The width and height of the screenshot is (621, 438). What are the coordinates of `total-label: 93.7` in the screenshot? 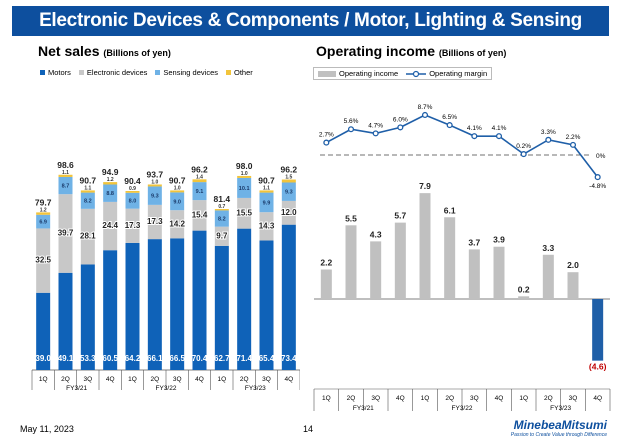 It's located at (155, 174).